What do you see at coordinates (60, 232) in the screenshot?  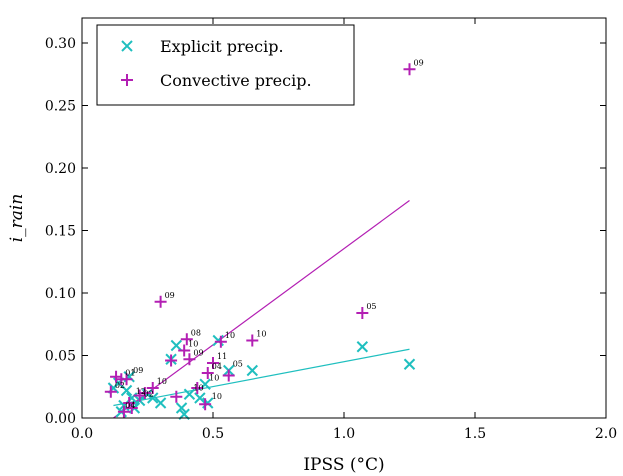 I see `y-tick-label: 0.15` at bounding box center [60, 232].